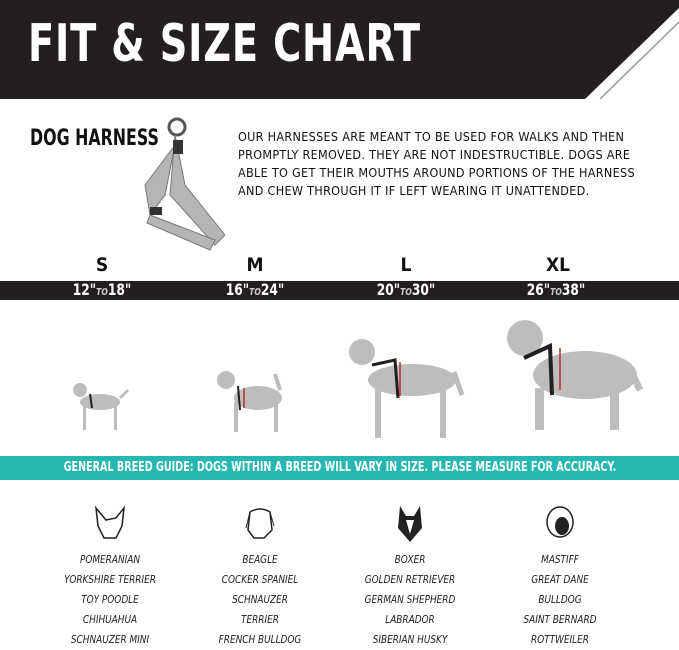 This screenshot has height=650, width=679. Describe the element at coordinates (110, 559) in the screenshot. I see `breed-item: POMERANIAN` at that location.